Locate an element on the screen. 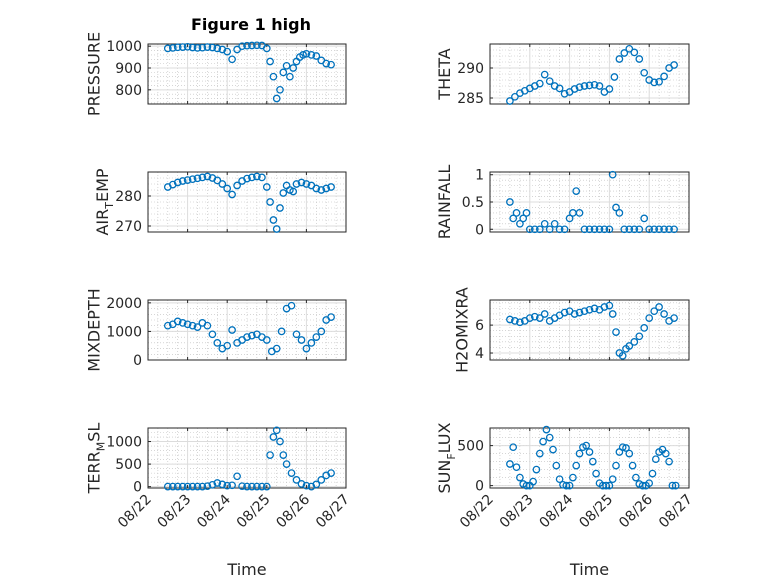 The width and height of the screenshot is (778, 583). x-tick-label: 08/24 is located at coordinates (214, 511).